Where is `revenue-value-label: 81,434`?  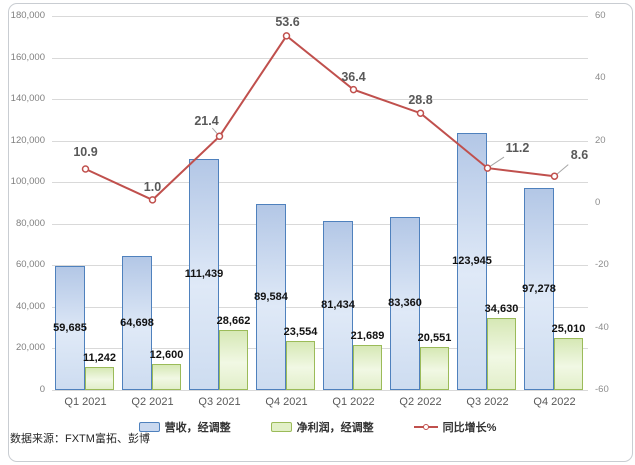
revenue-value-label: 81,434 is located at coordinates (338, 305).